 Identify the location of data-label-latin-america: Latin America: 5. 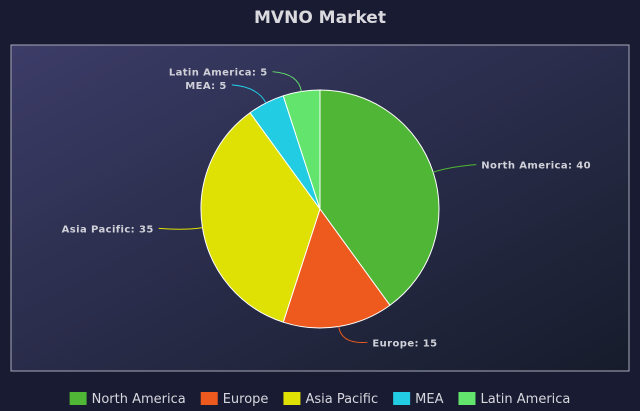
(218, 73).